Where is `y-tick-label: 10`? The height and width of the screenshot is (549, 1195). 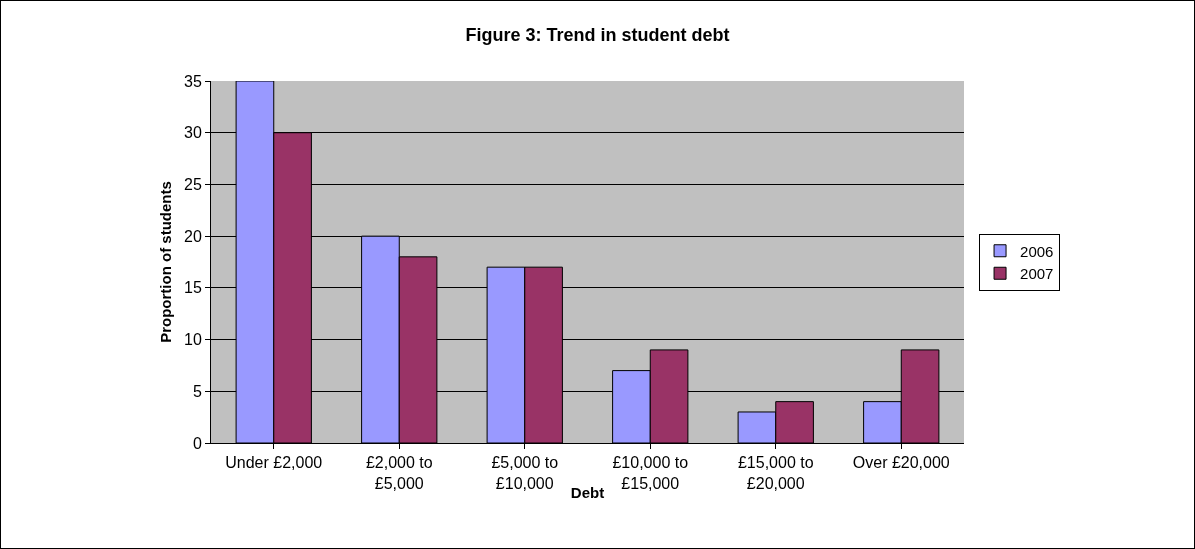
y-tick-label: 10 is located at coordinates (193, 340).